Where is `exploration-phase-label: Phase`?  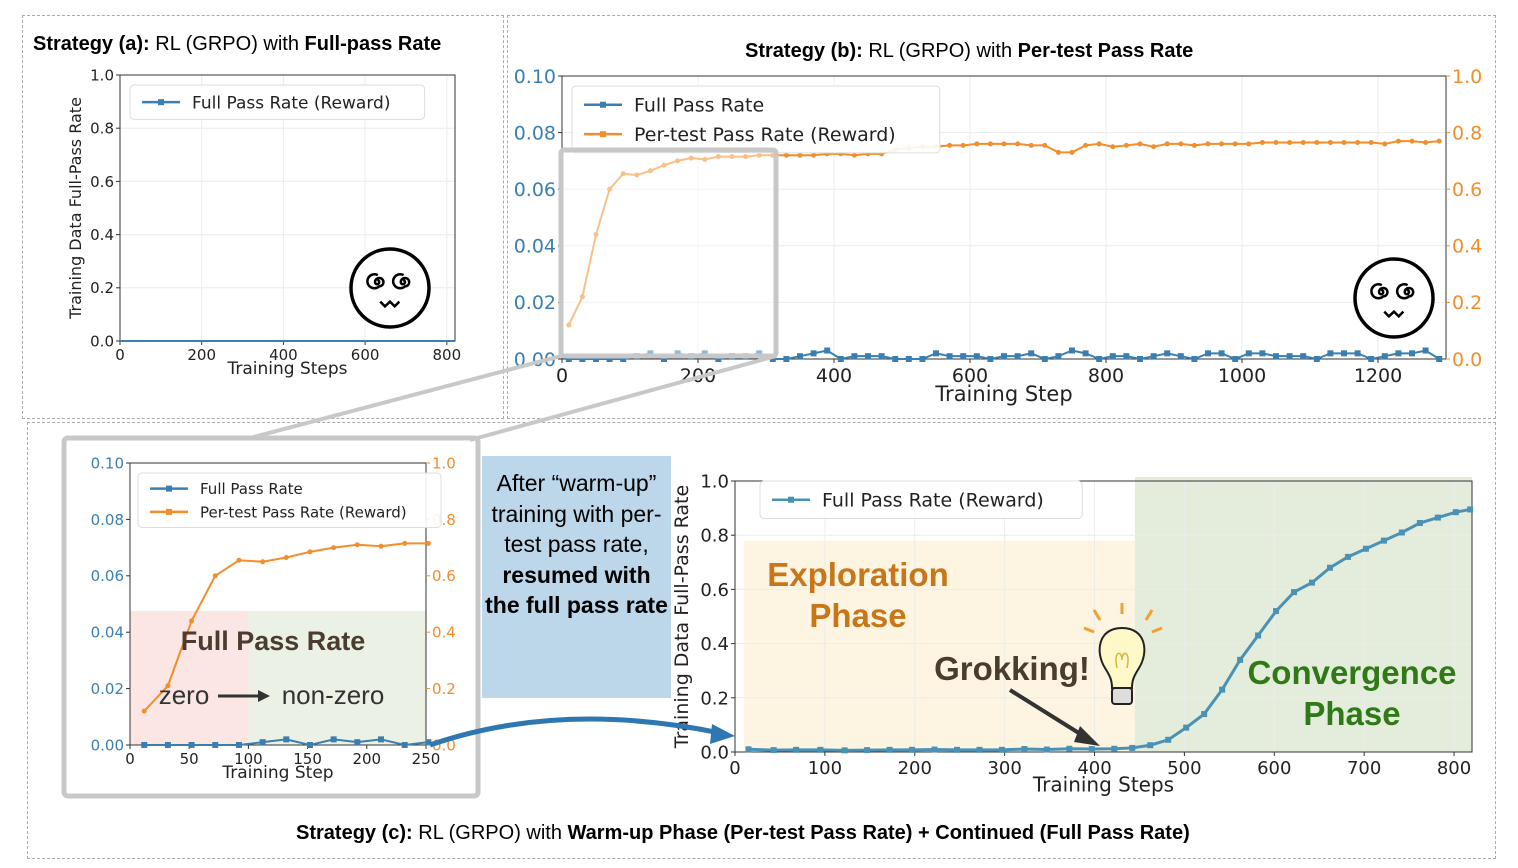 exploration-phase-label: Phase is located at coordinates (857, 615).